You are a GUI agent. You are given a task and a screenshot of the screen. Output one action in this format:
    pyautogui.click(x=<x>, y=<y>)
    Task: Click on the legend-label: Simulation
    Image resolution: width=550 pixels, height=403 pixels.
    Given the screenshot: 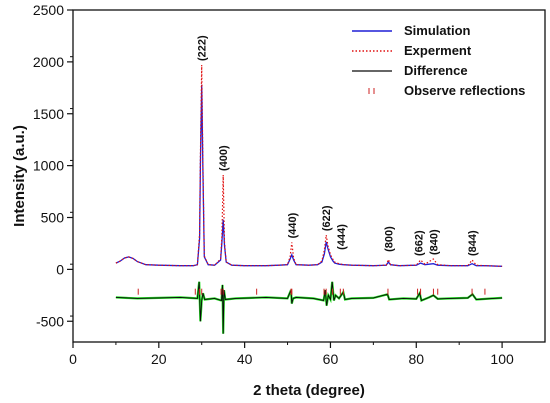 What is the action you would take?
    pyautogui.click(x=437, y=30)
    